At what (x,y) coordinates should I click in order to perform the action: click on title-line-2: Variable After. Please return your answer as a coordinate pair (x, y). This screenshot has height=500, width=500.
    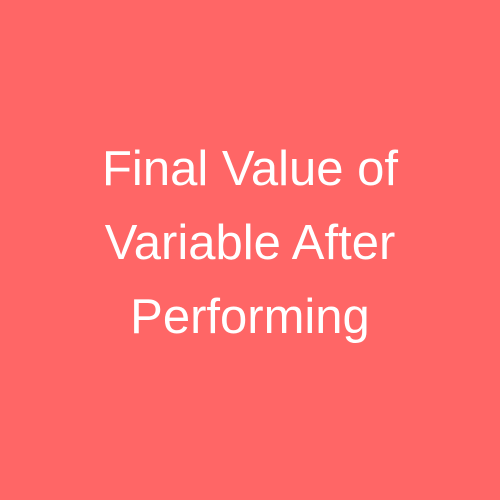
    Looking at the image, I should click on (250, 243).